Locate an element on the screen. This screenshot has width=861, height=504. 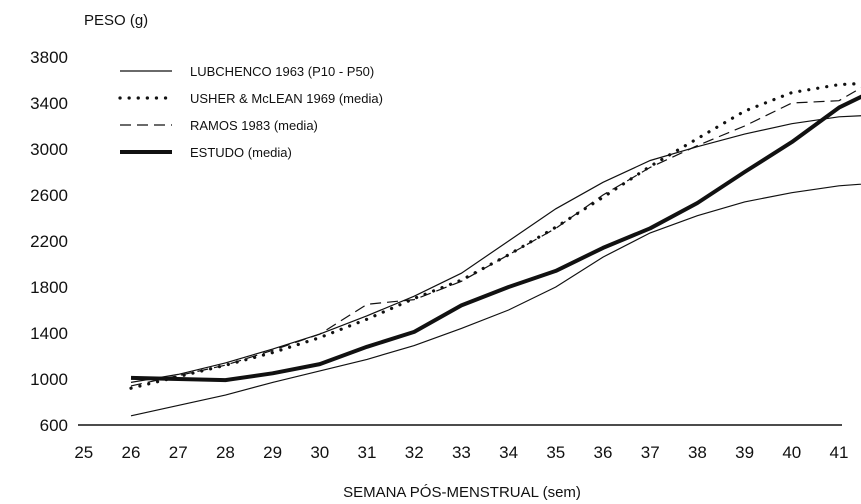
x-tick-label: 28 is located at coordinates (225, 452).